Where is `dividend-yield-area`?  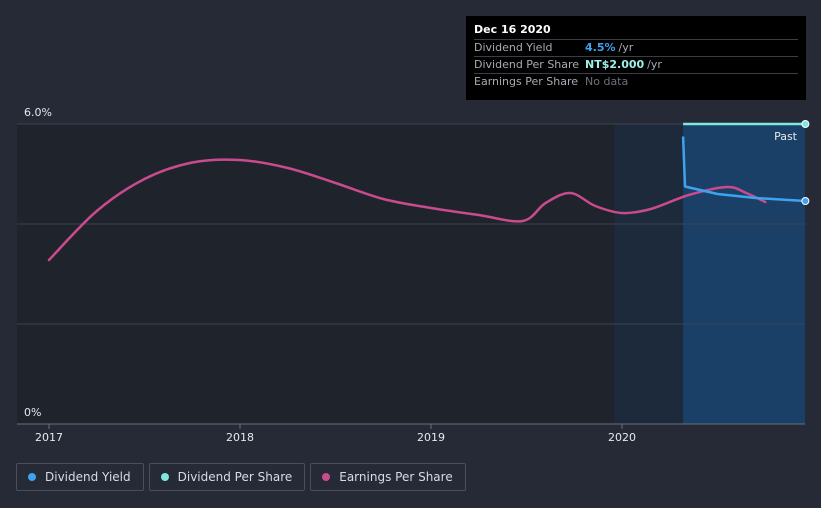
dividend-yield-area is located at coordinates (744, 274).